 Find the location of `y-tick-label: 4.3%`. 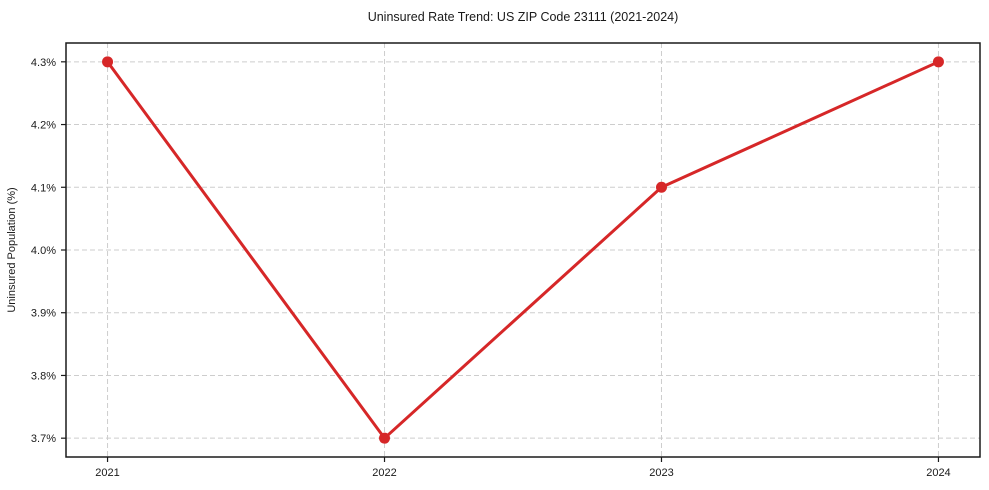

y-tick-label: 4.3% is located at coordinates (43, 63).